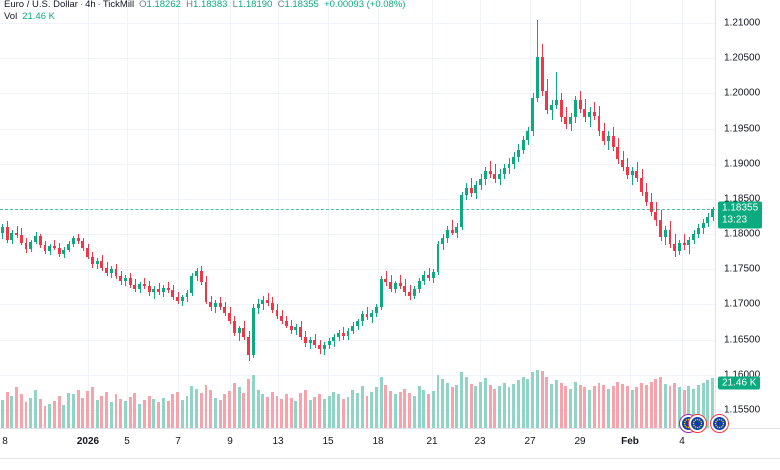 Image resolution: width=780 pixels, height=470 pixels. Describe the element at coordinates (742, 23) in the screenshot. I see `price-tick-0: 1.21000` at that location.